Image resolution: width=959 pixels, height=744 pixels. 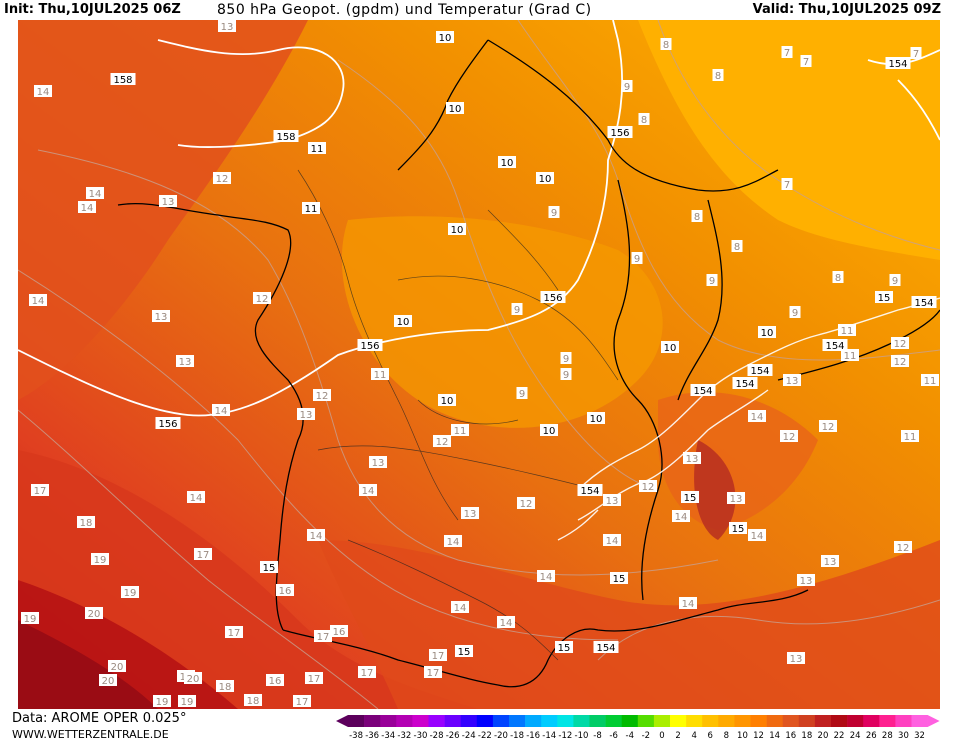 I want to click on temperature-label: 18, so click(x=86, y=522).